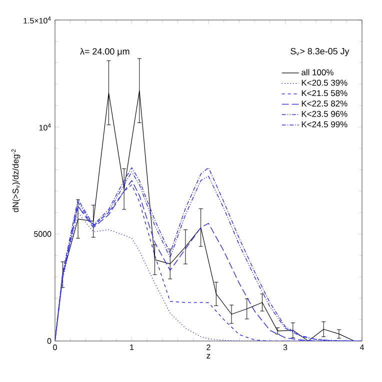 The image size is (382, 382). What do you see at coordinates (208, 356) in the screenshot?
I see `x-axis-title: z` at bounding box center [208, 356].